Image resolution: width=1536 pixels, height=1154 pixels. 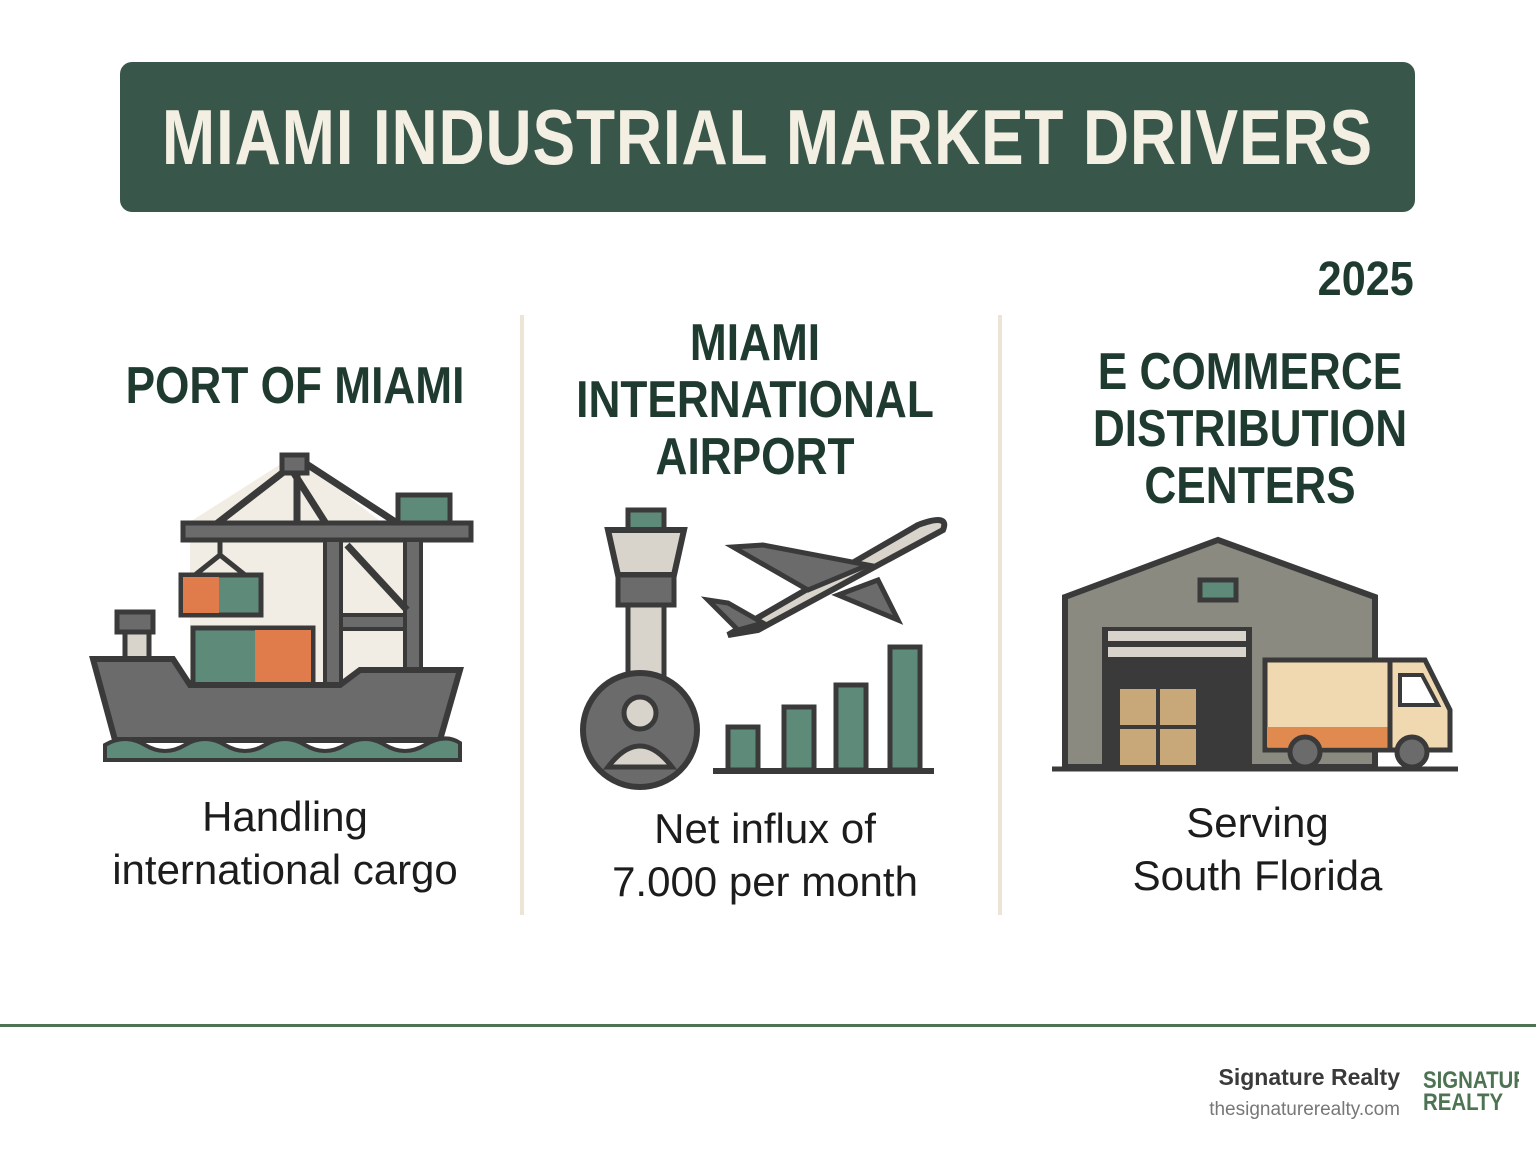 I want to click on caption-line: 7.000 per month, so click(x=765, y=881).